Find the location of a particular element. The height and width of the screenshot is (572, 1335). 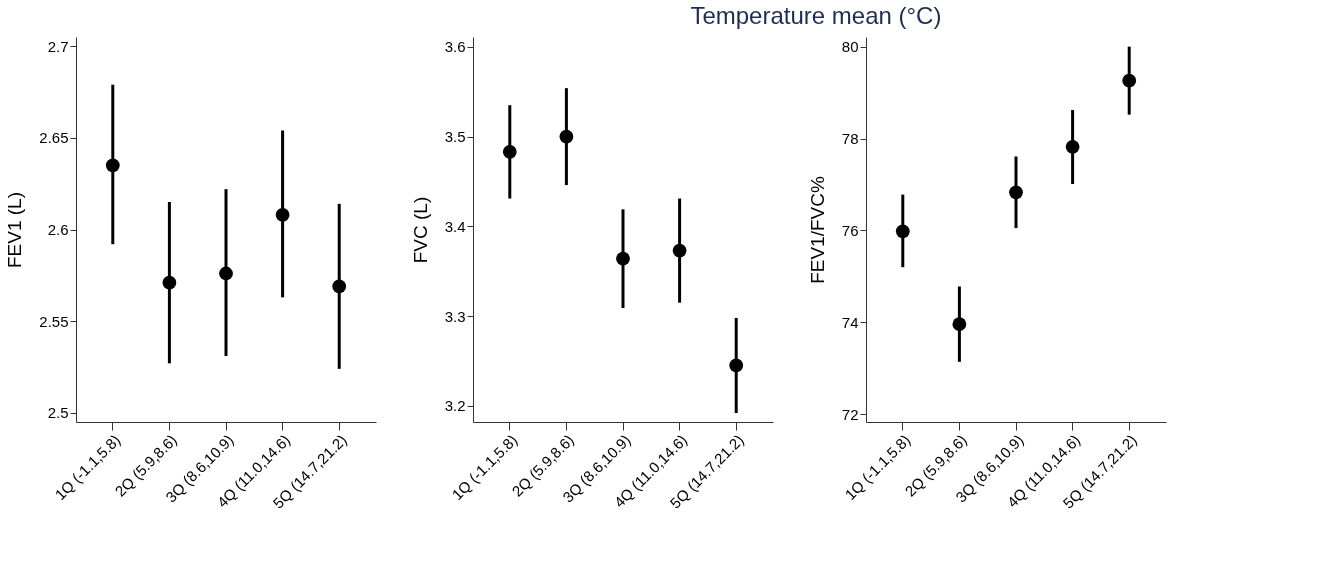

y-axis-title: FVC (L) is located at coordinates (420, 230).